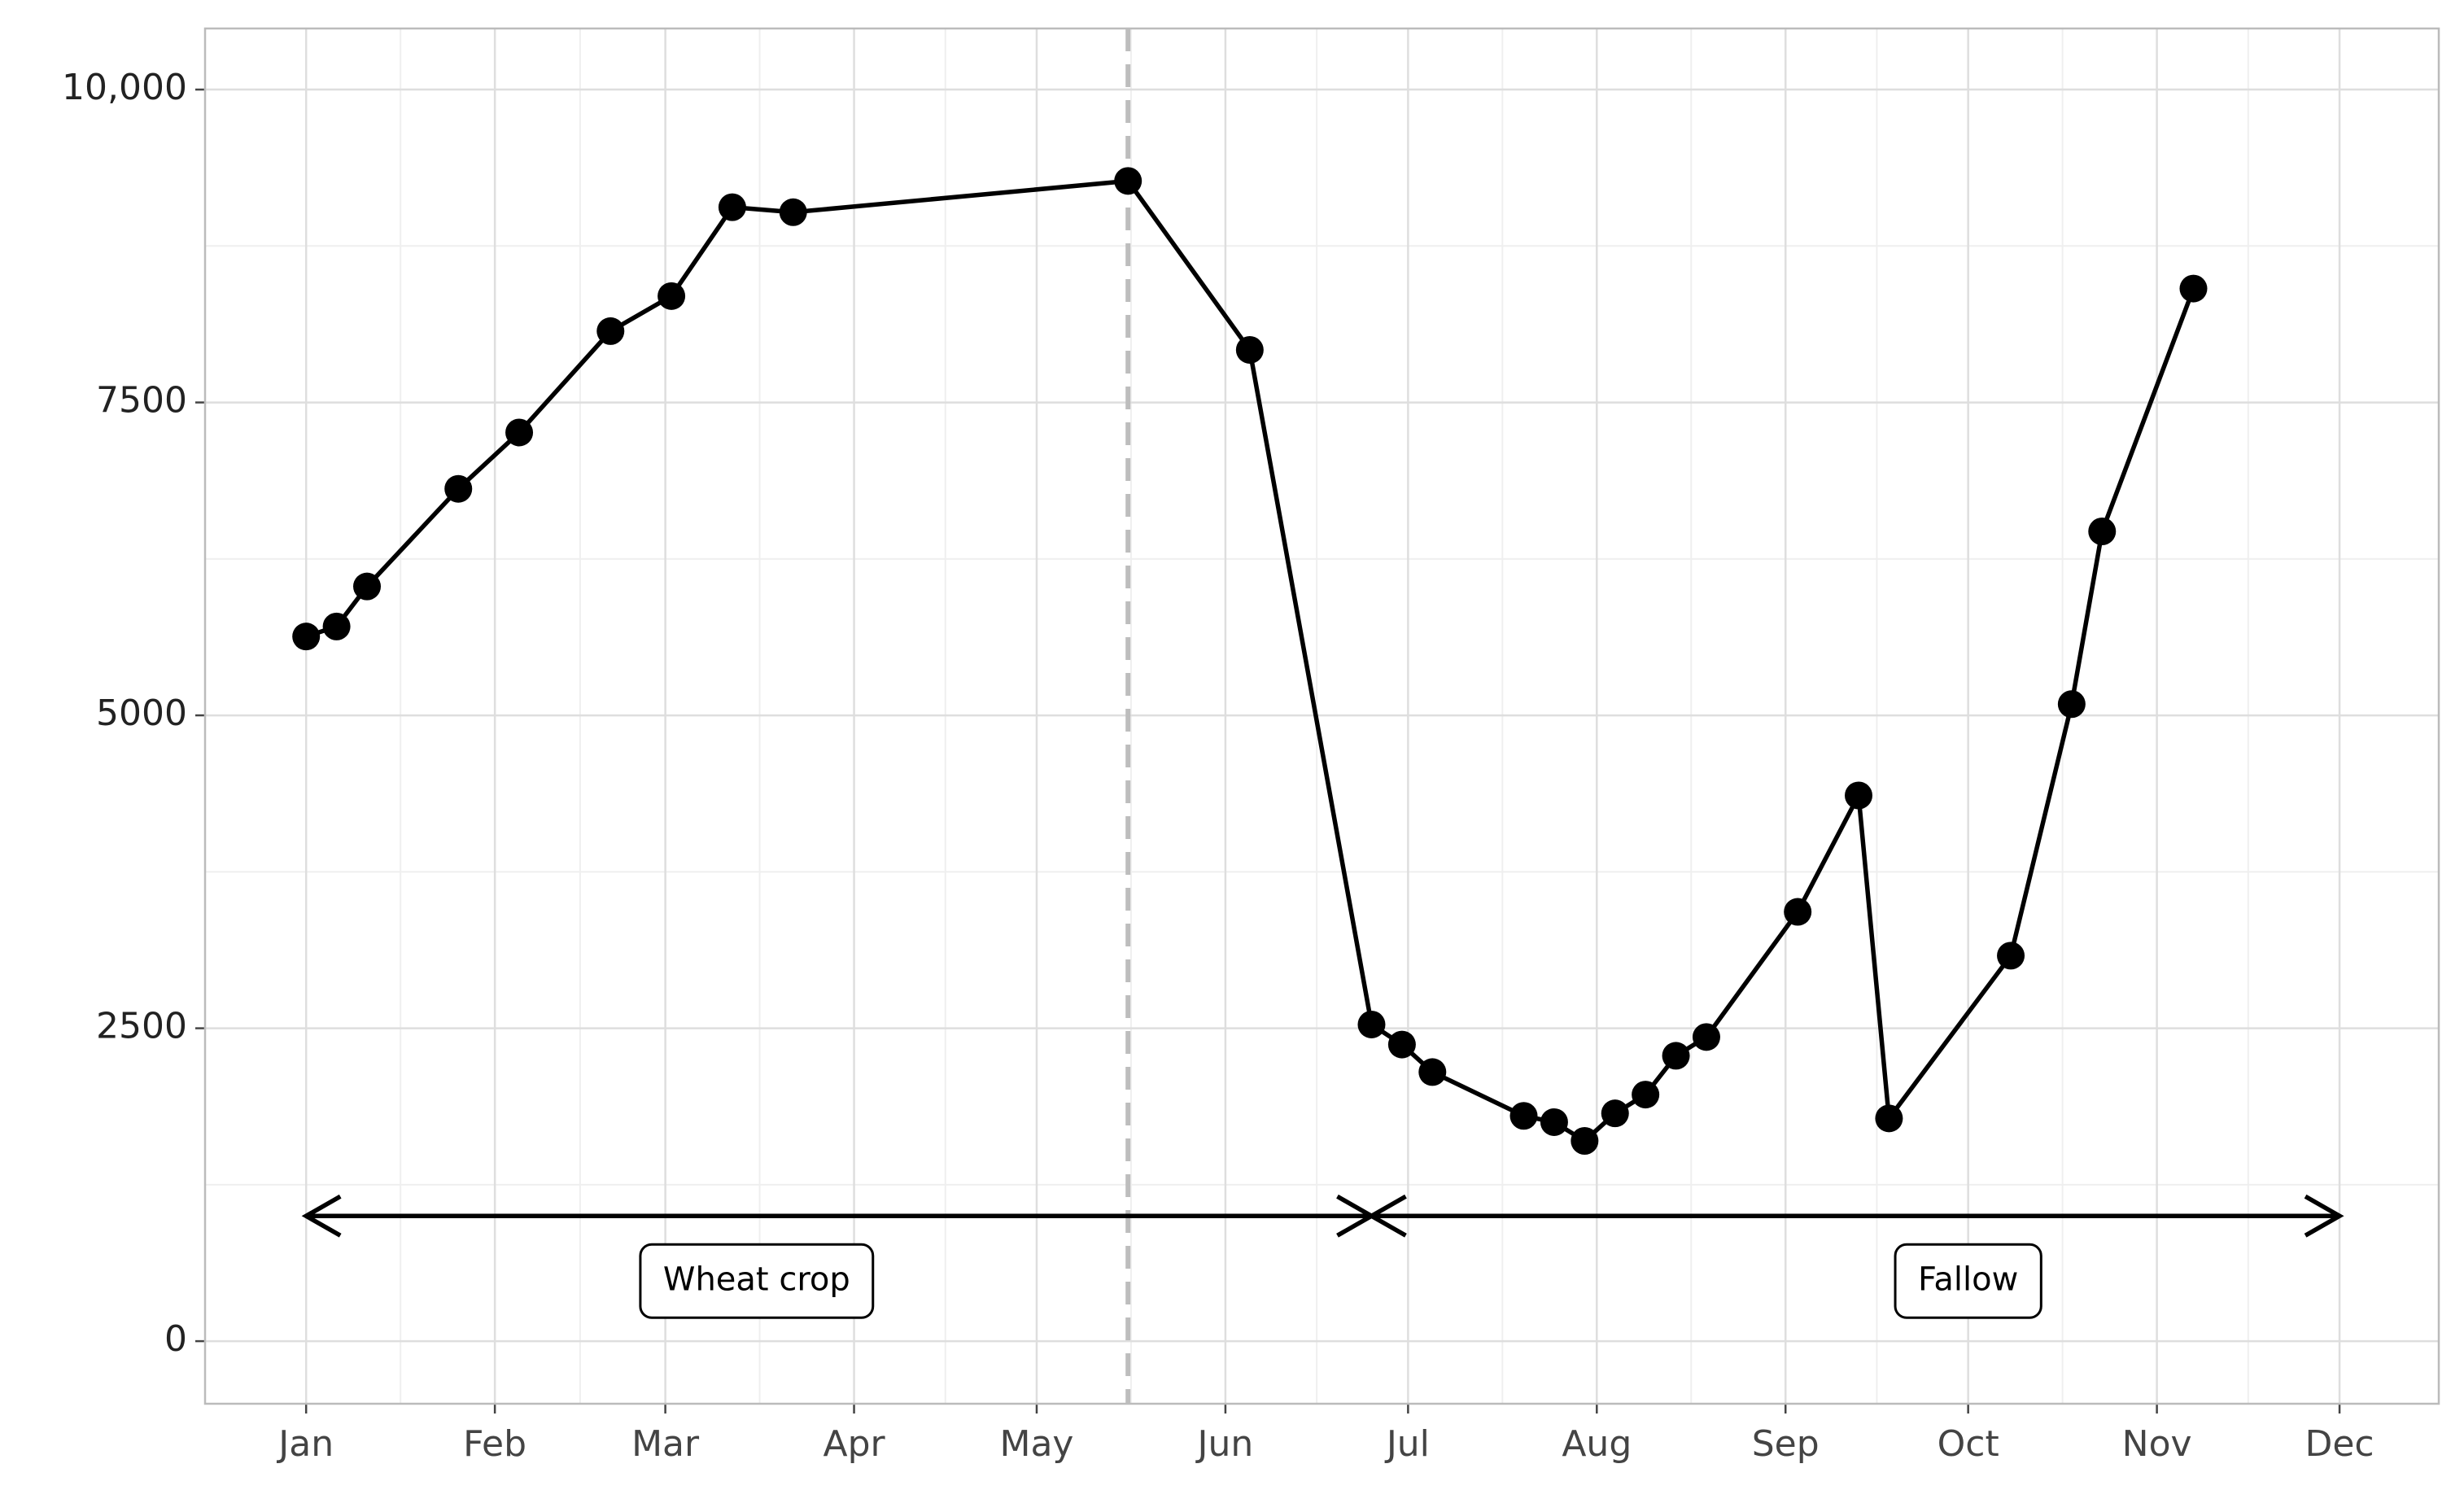  Describe the element at coordinates (1224, 1444) in the screenshot. I see `x-tick-label: Jun` at that location.